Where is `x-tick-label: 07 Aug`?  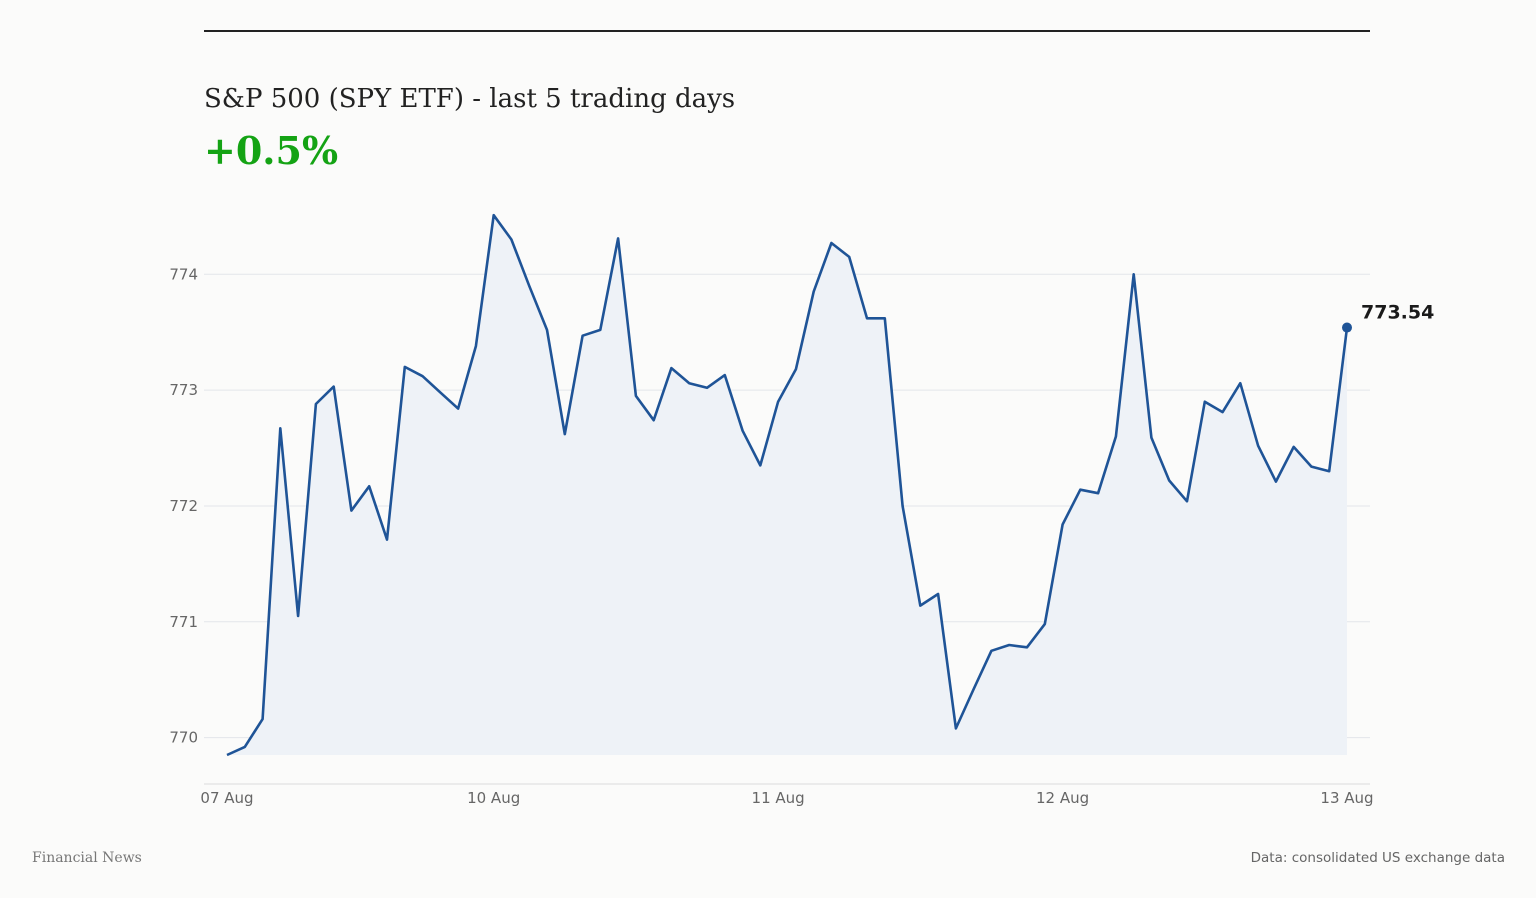 x-tick-label: 07 Aug is located at coordinates (226, 798).